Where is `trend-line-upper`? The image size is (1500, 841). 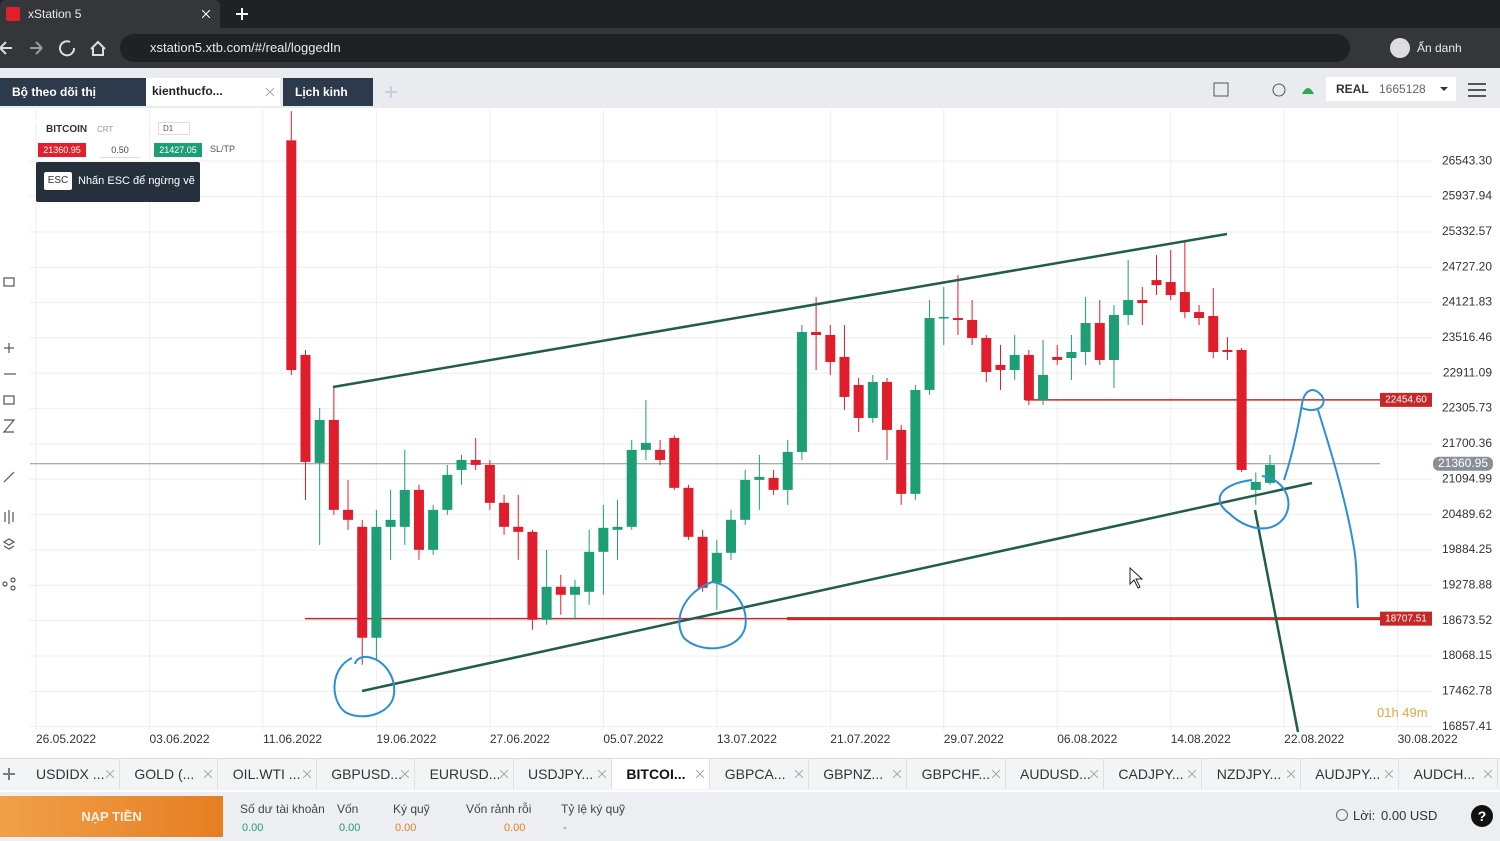
trend-line-upper is located at coordinates (780, 310).